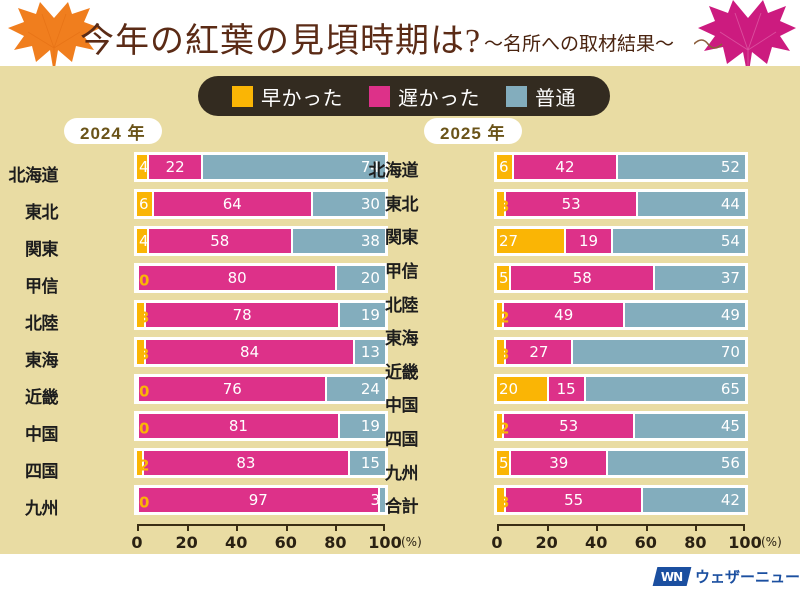 The height and width of the screenshot is (600, 800). I want to click on segment-late: 58, so click(218, 241).